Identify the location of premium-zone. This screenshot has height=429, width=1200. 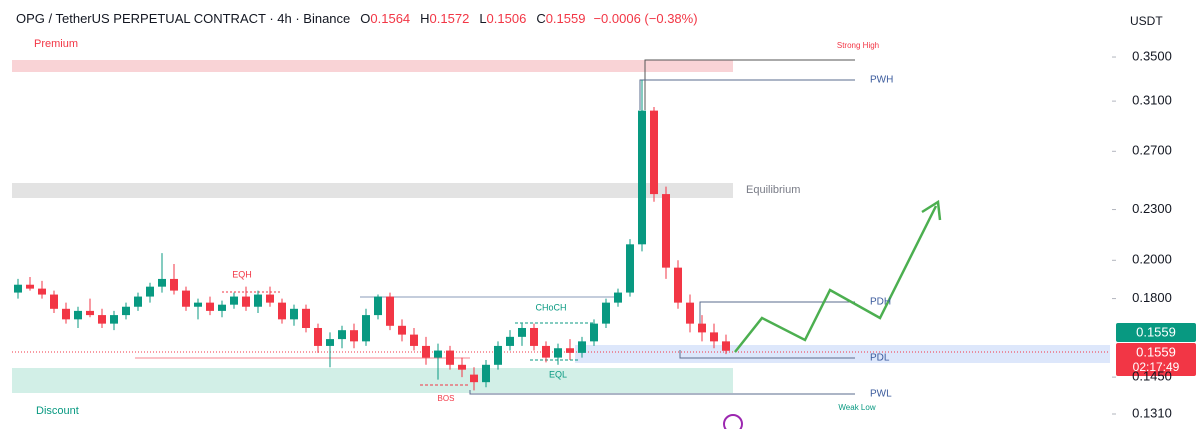
(372, 66).